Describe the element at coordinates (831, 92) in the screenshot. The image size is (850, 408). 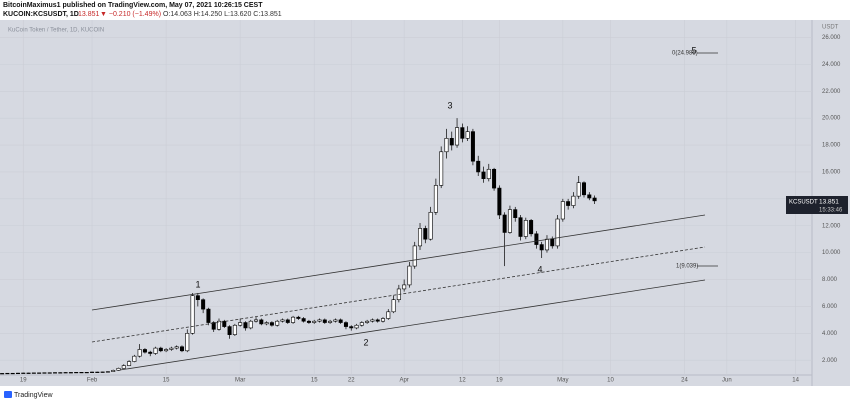
I see `y-tick-label: 22.000` at that location.